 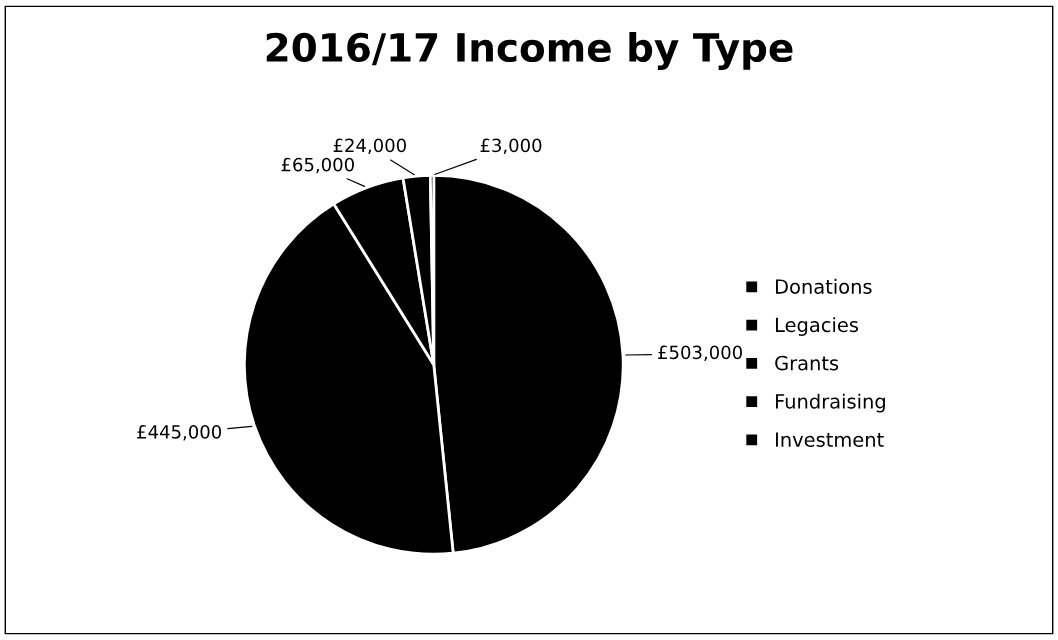 I want to click on chart-title: 2016/17 Income by Type, so click(x=529, y=51).